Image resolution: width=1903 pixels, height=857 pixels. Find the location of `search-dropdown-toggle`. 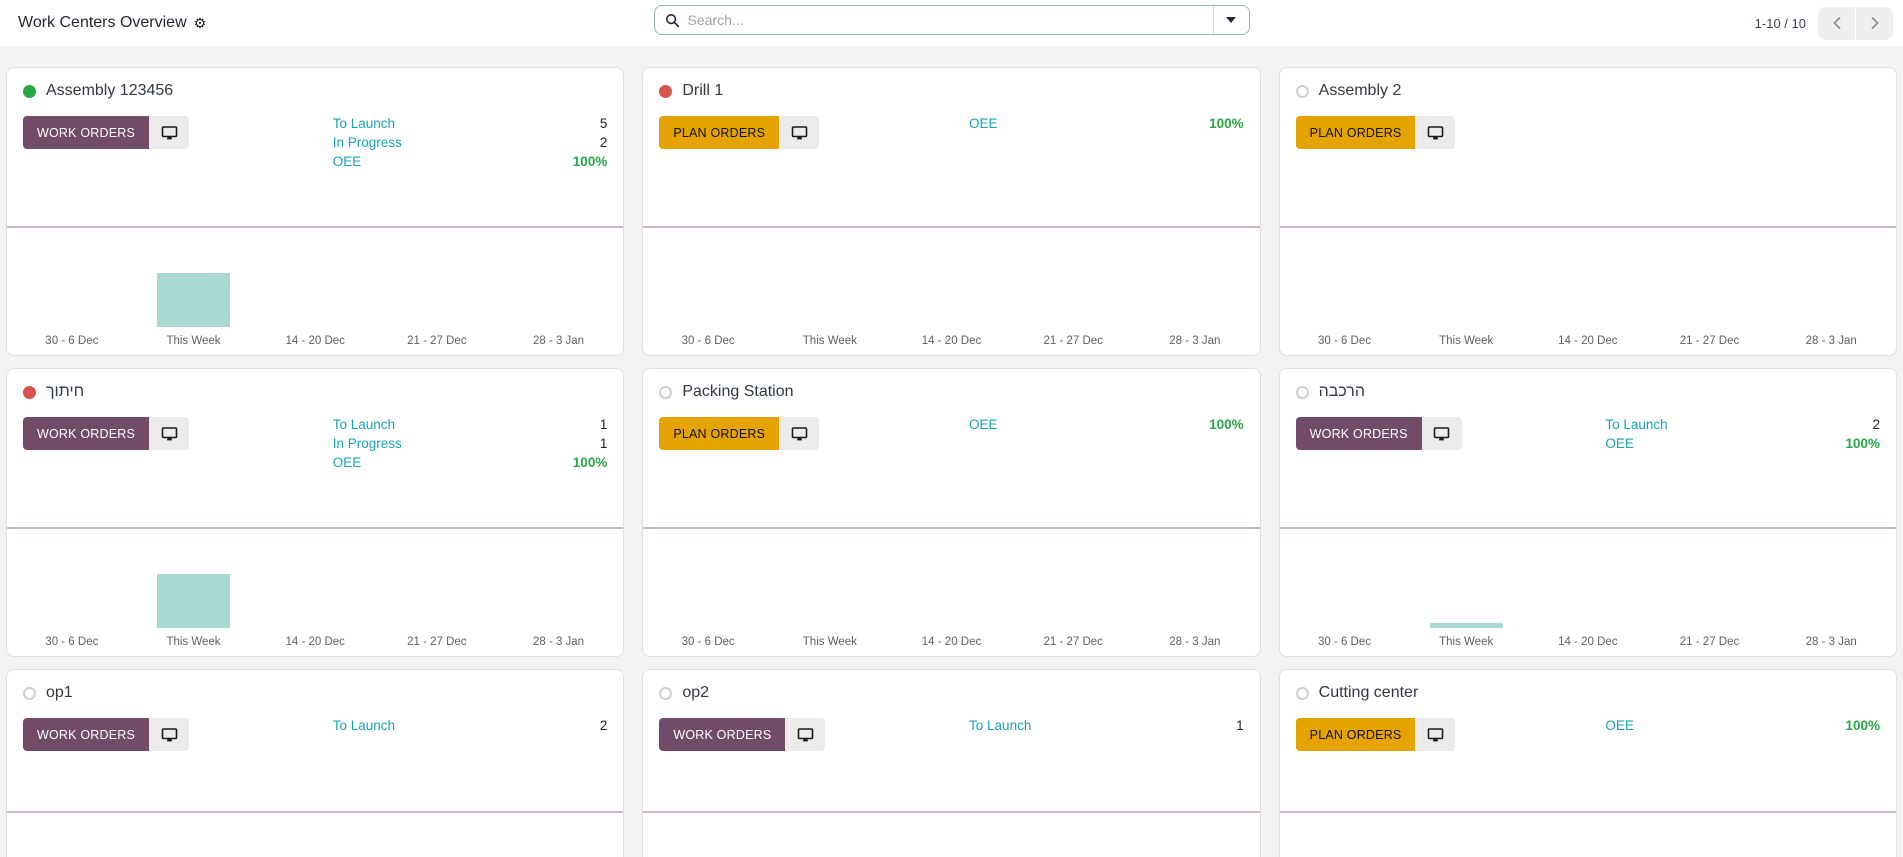

search-dropdown-toggle is located at coordinates (1230, 20).